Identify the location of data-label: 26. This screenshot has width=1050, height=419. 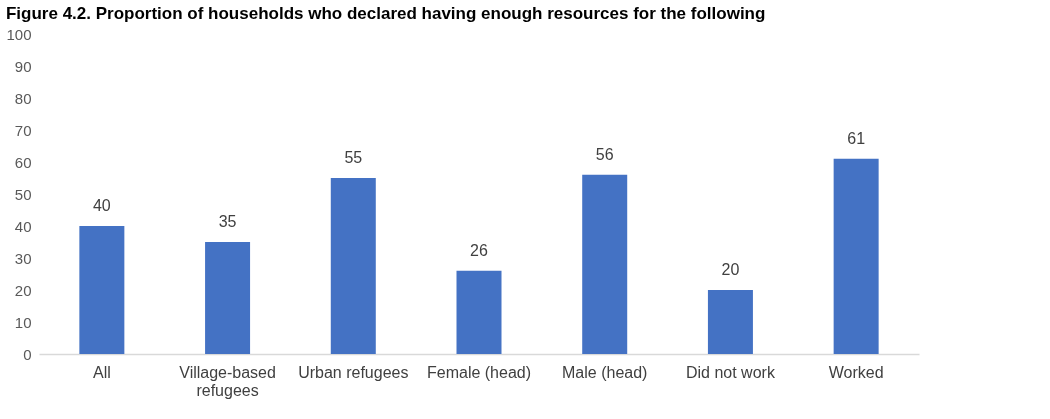
(479, 250).